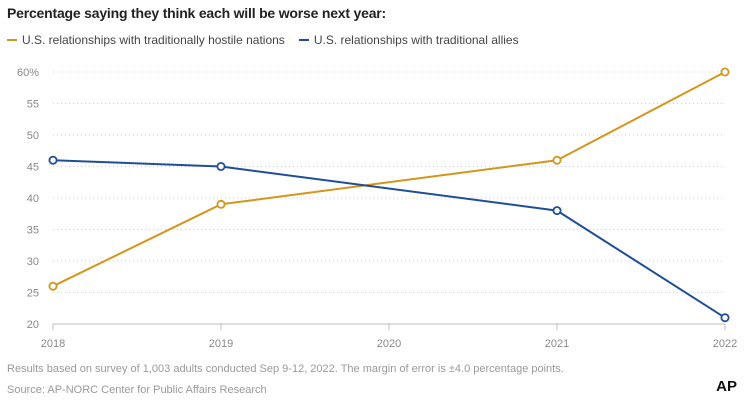  What do you see at coordinates (726, 386) in the screenshot?
I see `ap-logo: AP` at bounding box center [726, 386].